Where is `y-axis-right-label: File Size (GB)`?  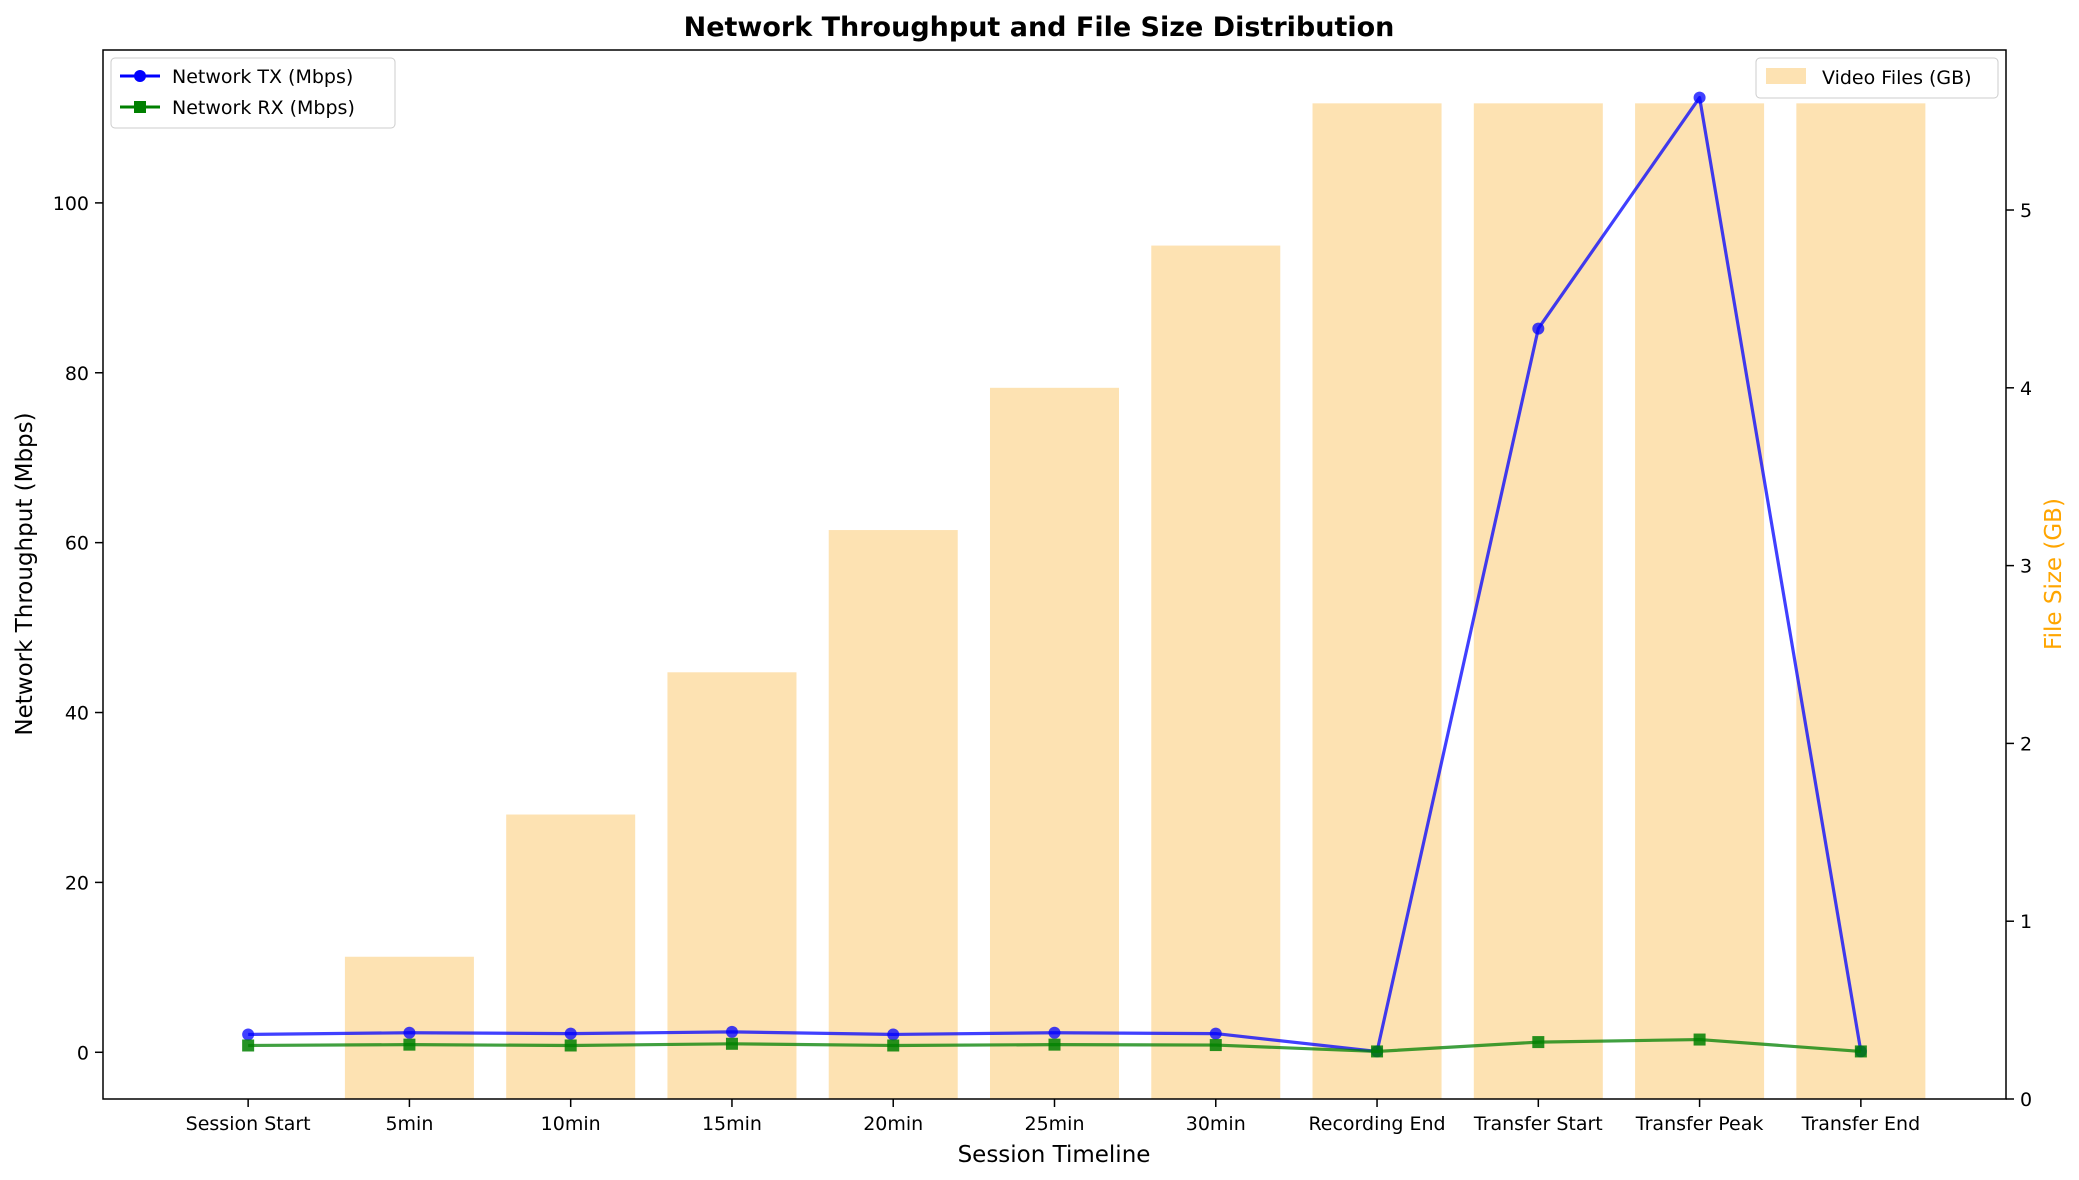 y-axis-right-label: File Size (GB) is located at coordinates (2054, 574).